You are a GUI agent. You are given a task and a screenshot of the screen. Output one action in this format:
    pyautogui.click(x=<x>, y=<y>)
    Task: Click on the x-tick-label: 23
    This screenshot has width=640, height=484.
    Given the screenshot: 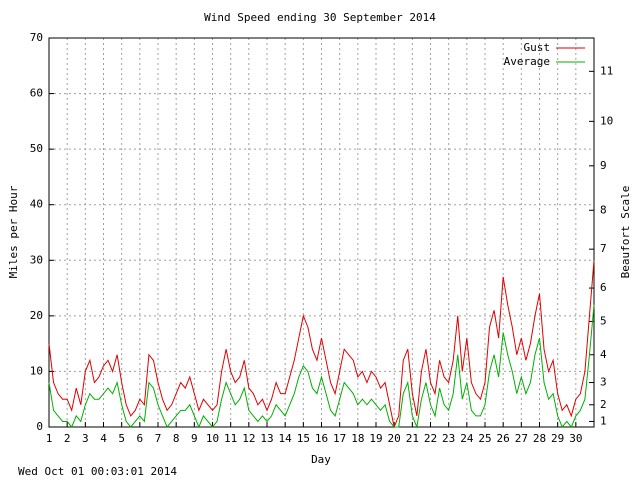 What is the action you would take?
    pyautogui.click(x=448, y=438)
    